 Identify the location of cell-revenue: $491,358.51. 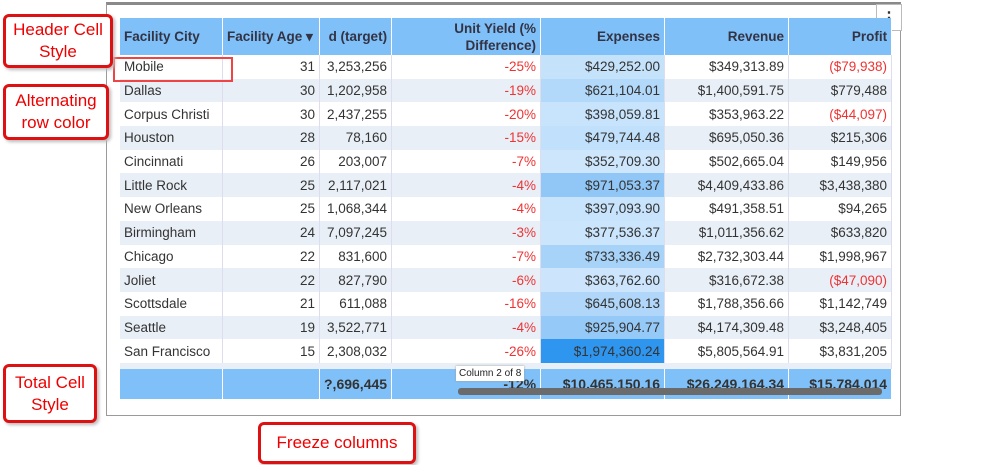
(727, 209).